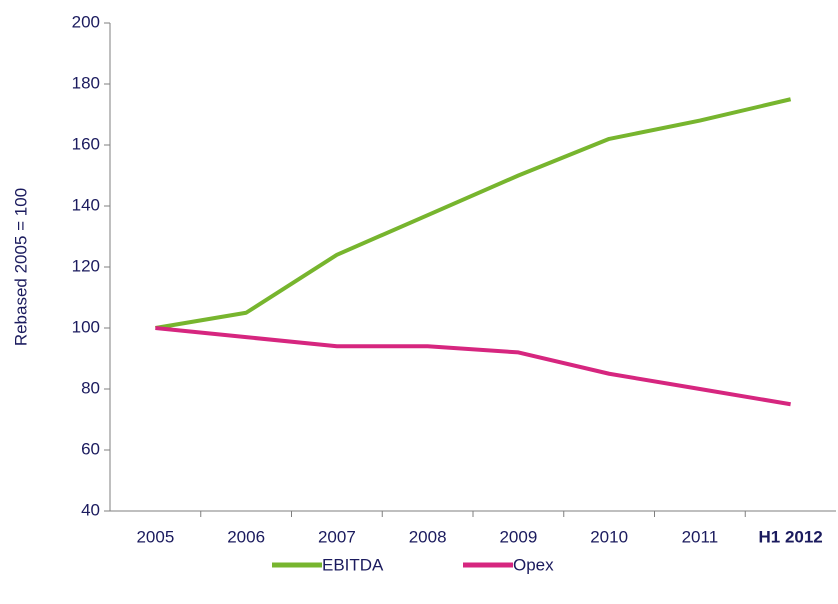 The width and height of the screenshot is (838, 604). Describe the element at coordinates (90, 448) in the screenshot. I see `y-tick-label: 60` at that location.